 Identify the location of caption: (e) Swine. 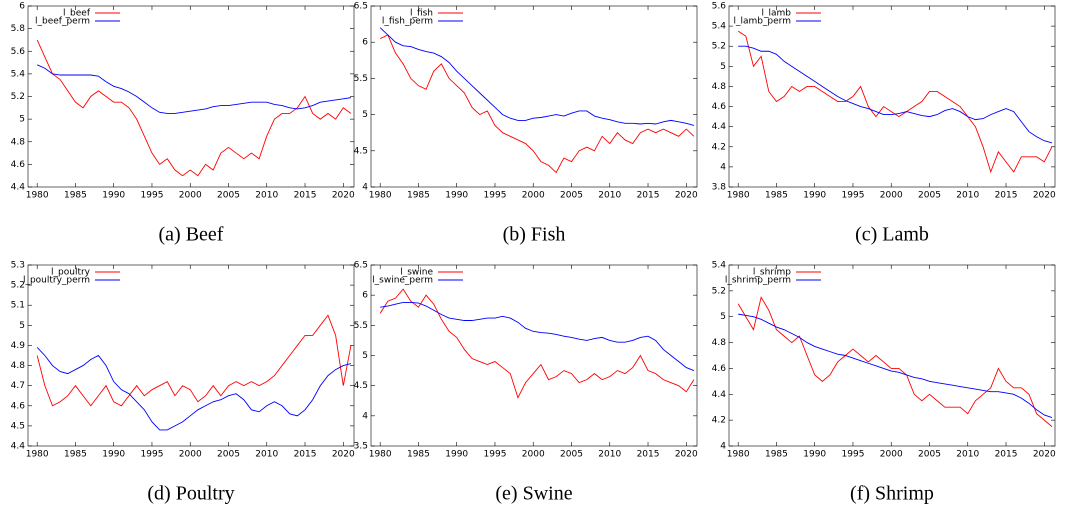
(533, 494).